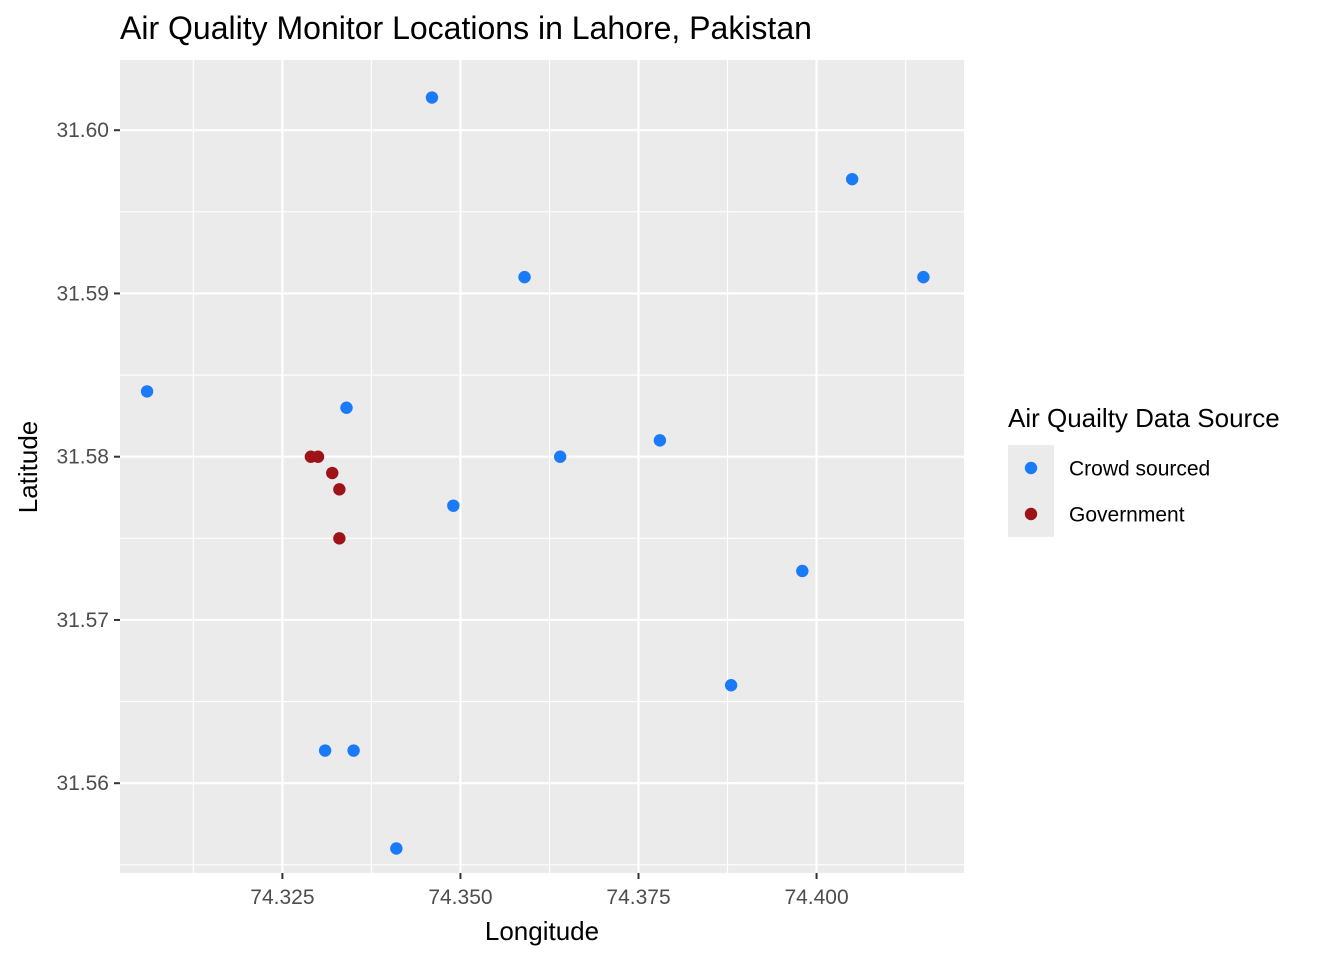  I want to click on x-tick-label: 74.375, so click(638, 897).